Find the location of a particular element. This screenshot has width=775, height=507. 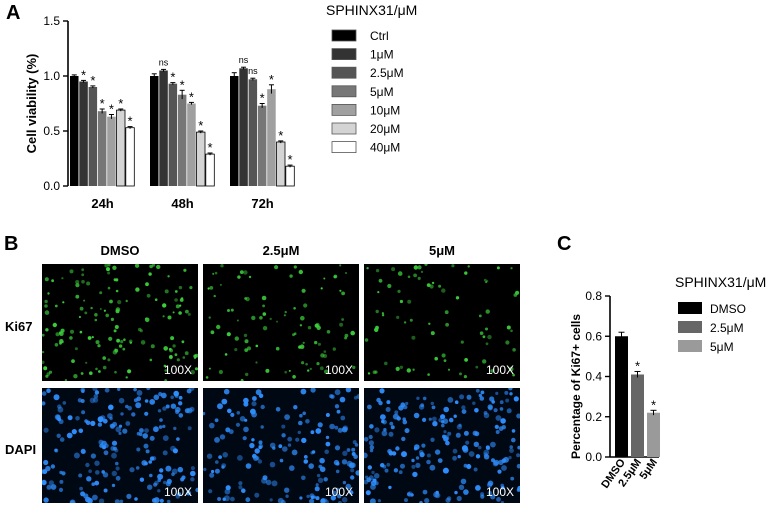

panel-label-a: A is located at coordinates (13, 13).